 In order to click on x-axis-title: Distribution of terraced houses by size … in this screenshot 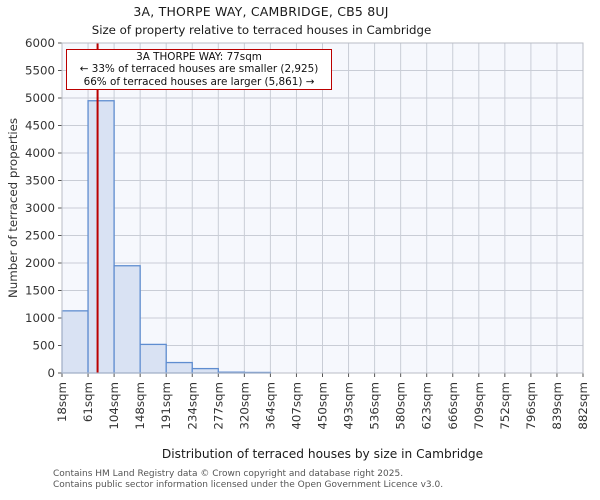, I will do `click(322, 454)`.